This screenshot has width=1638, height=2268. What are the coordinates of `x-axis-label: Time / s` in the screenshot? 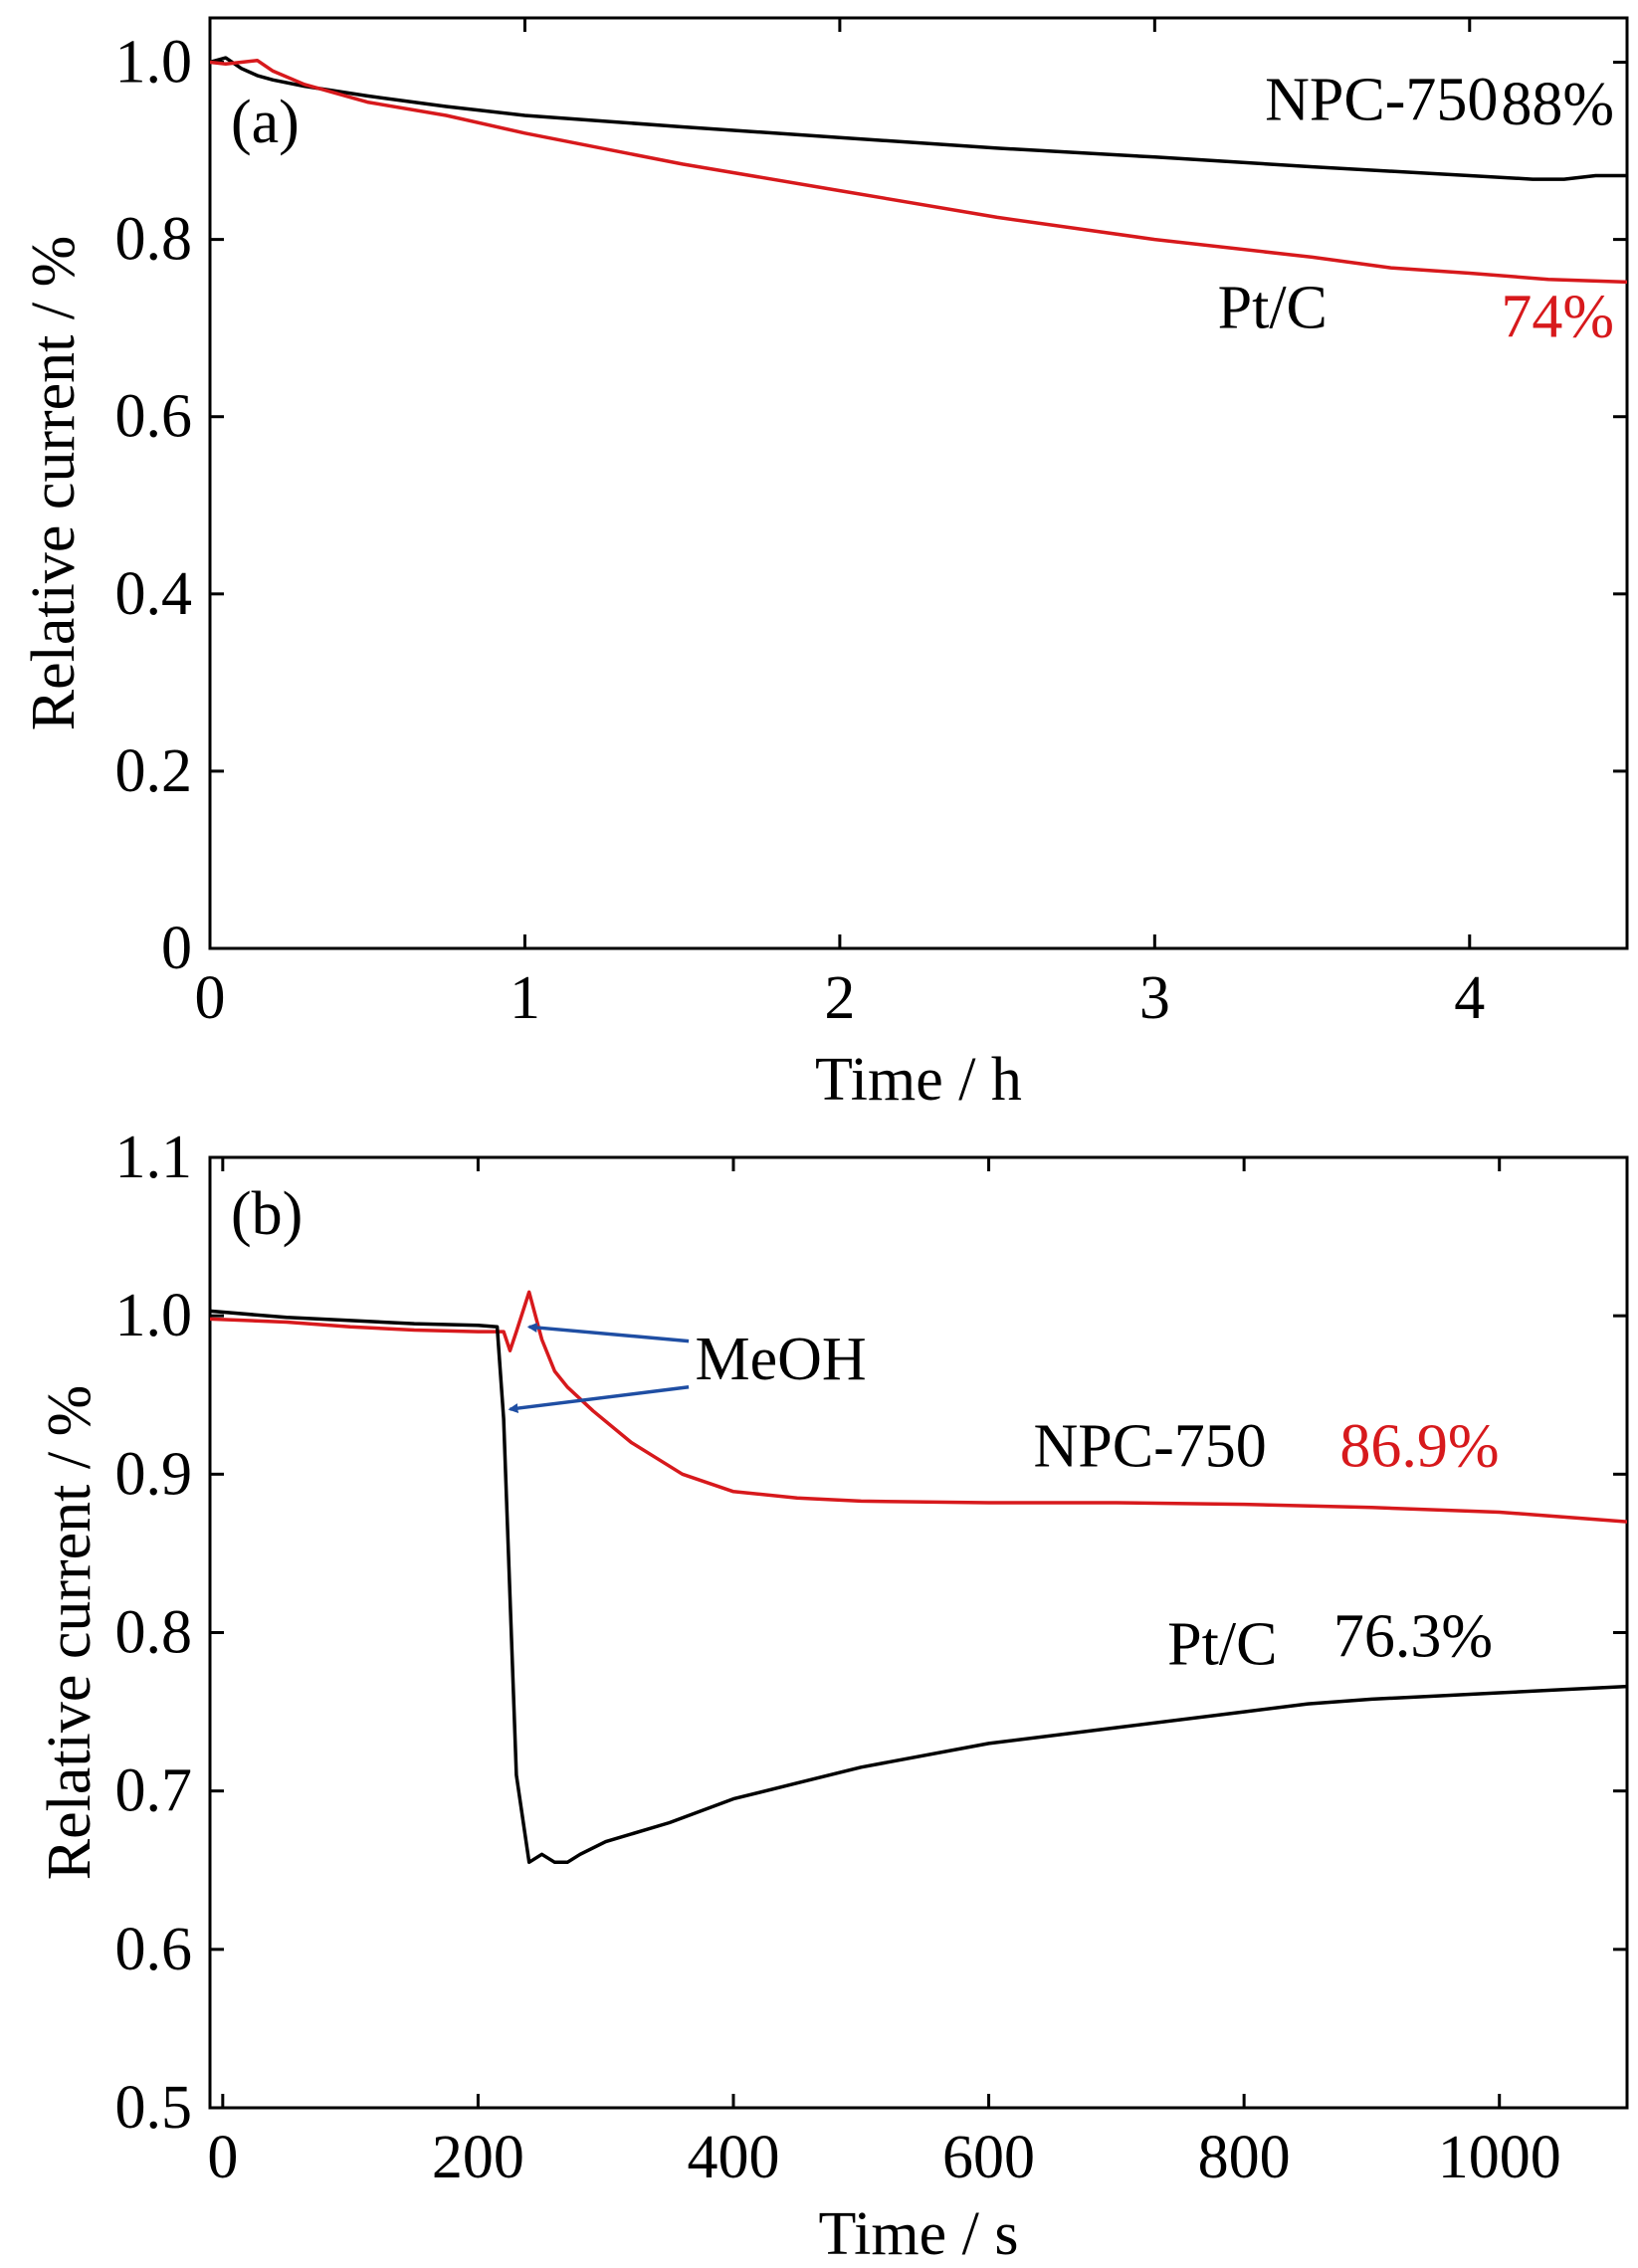 It's located at (918, 2231).